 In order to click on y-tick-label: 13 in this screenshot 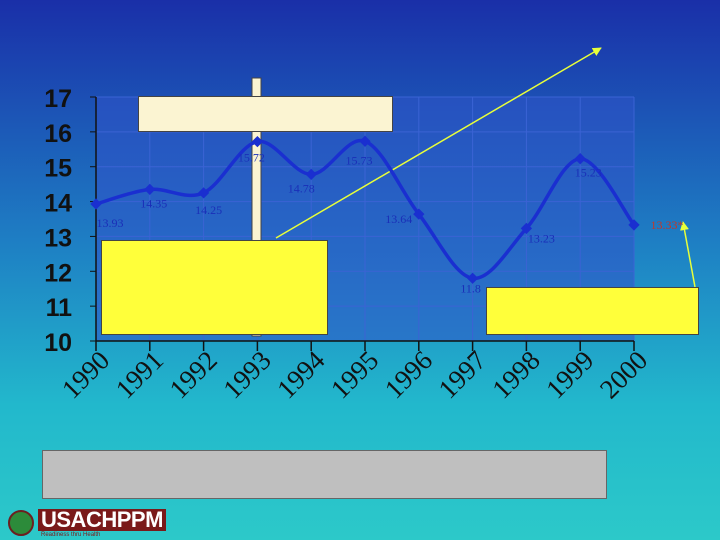, I will do `click(58, 238)`.